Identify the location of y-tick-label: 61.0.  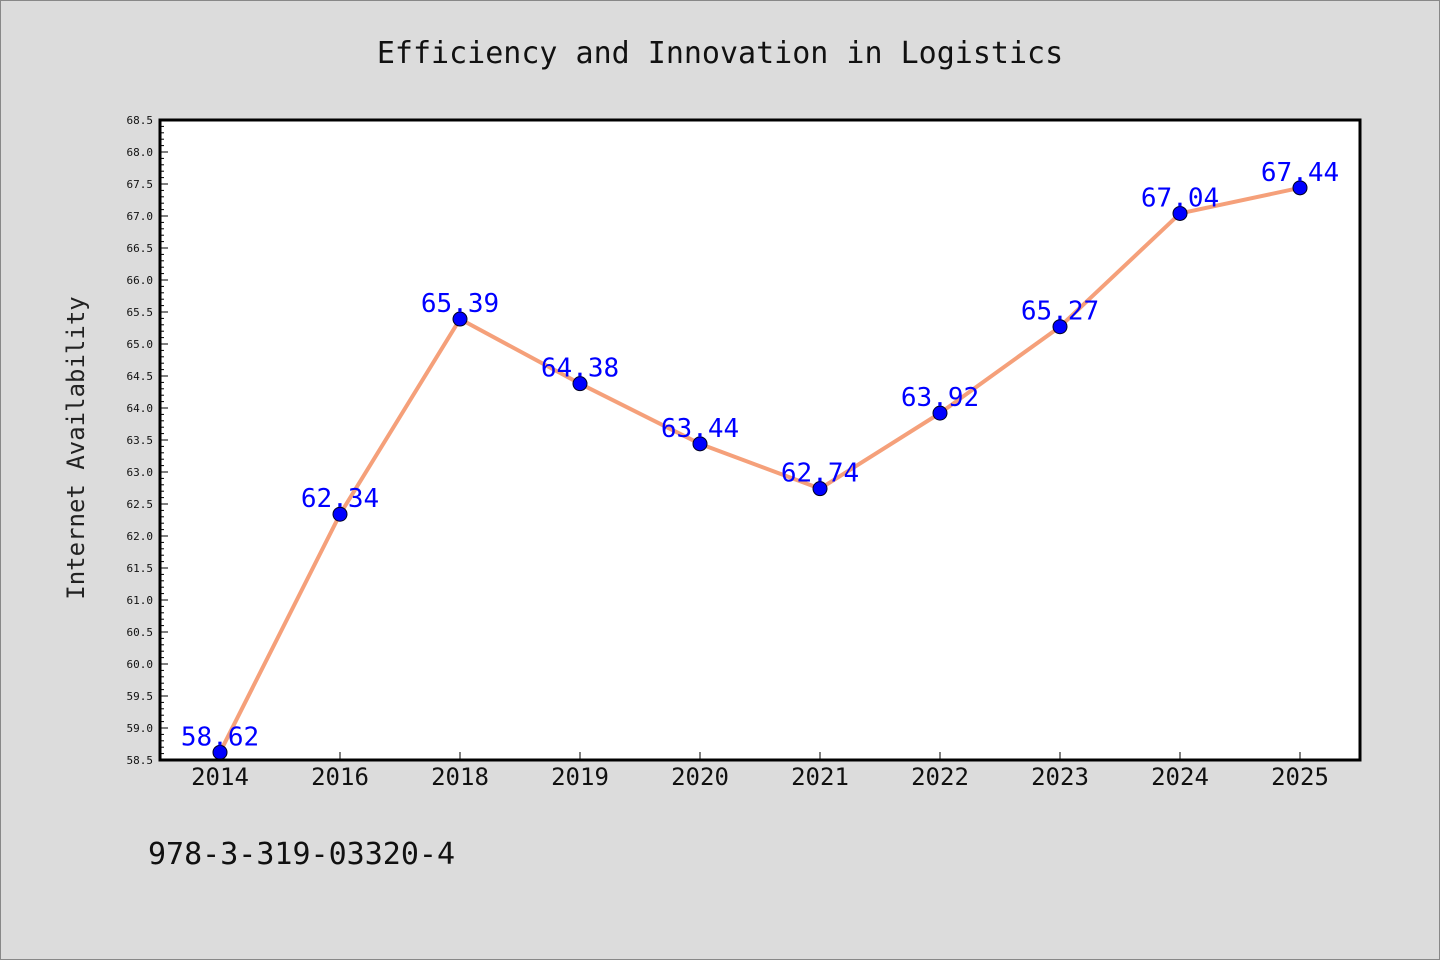
(140, 600).